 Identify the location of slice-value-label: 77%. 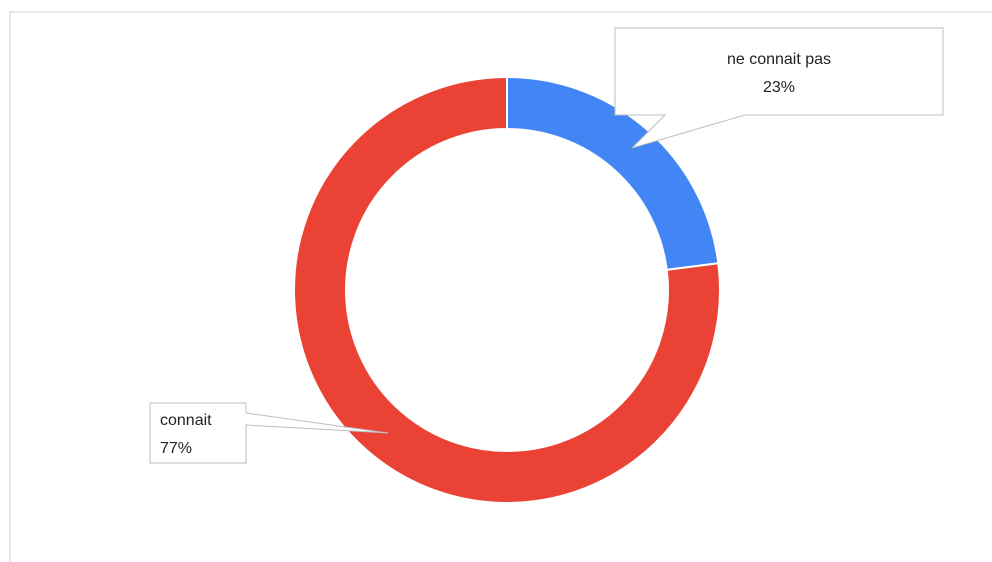
(176, 448).